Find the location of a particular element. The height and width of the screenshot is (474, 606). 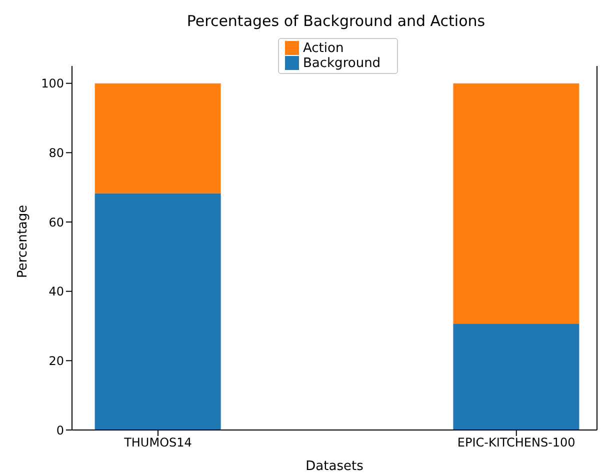

y-tick-label: 60 is located at coordinates (56, 222).